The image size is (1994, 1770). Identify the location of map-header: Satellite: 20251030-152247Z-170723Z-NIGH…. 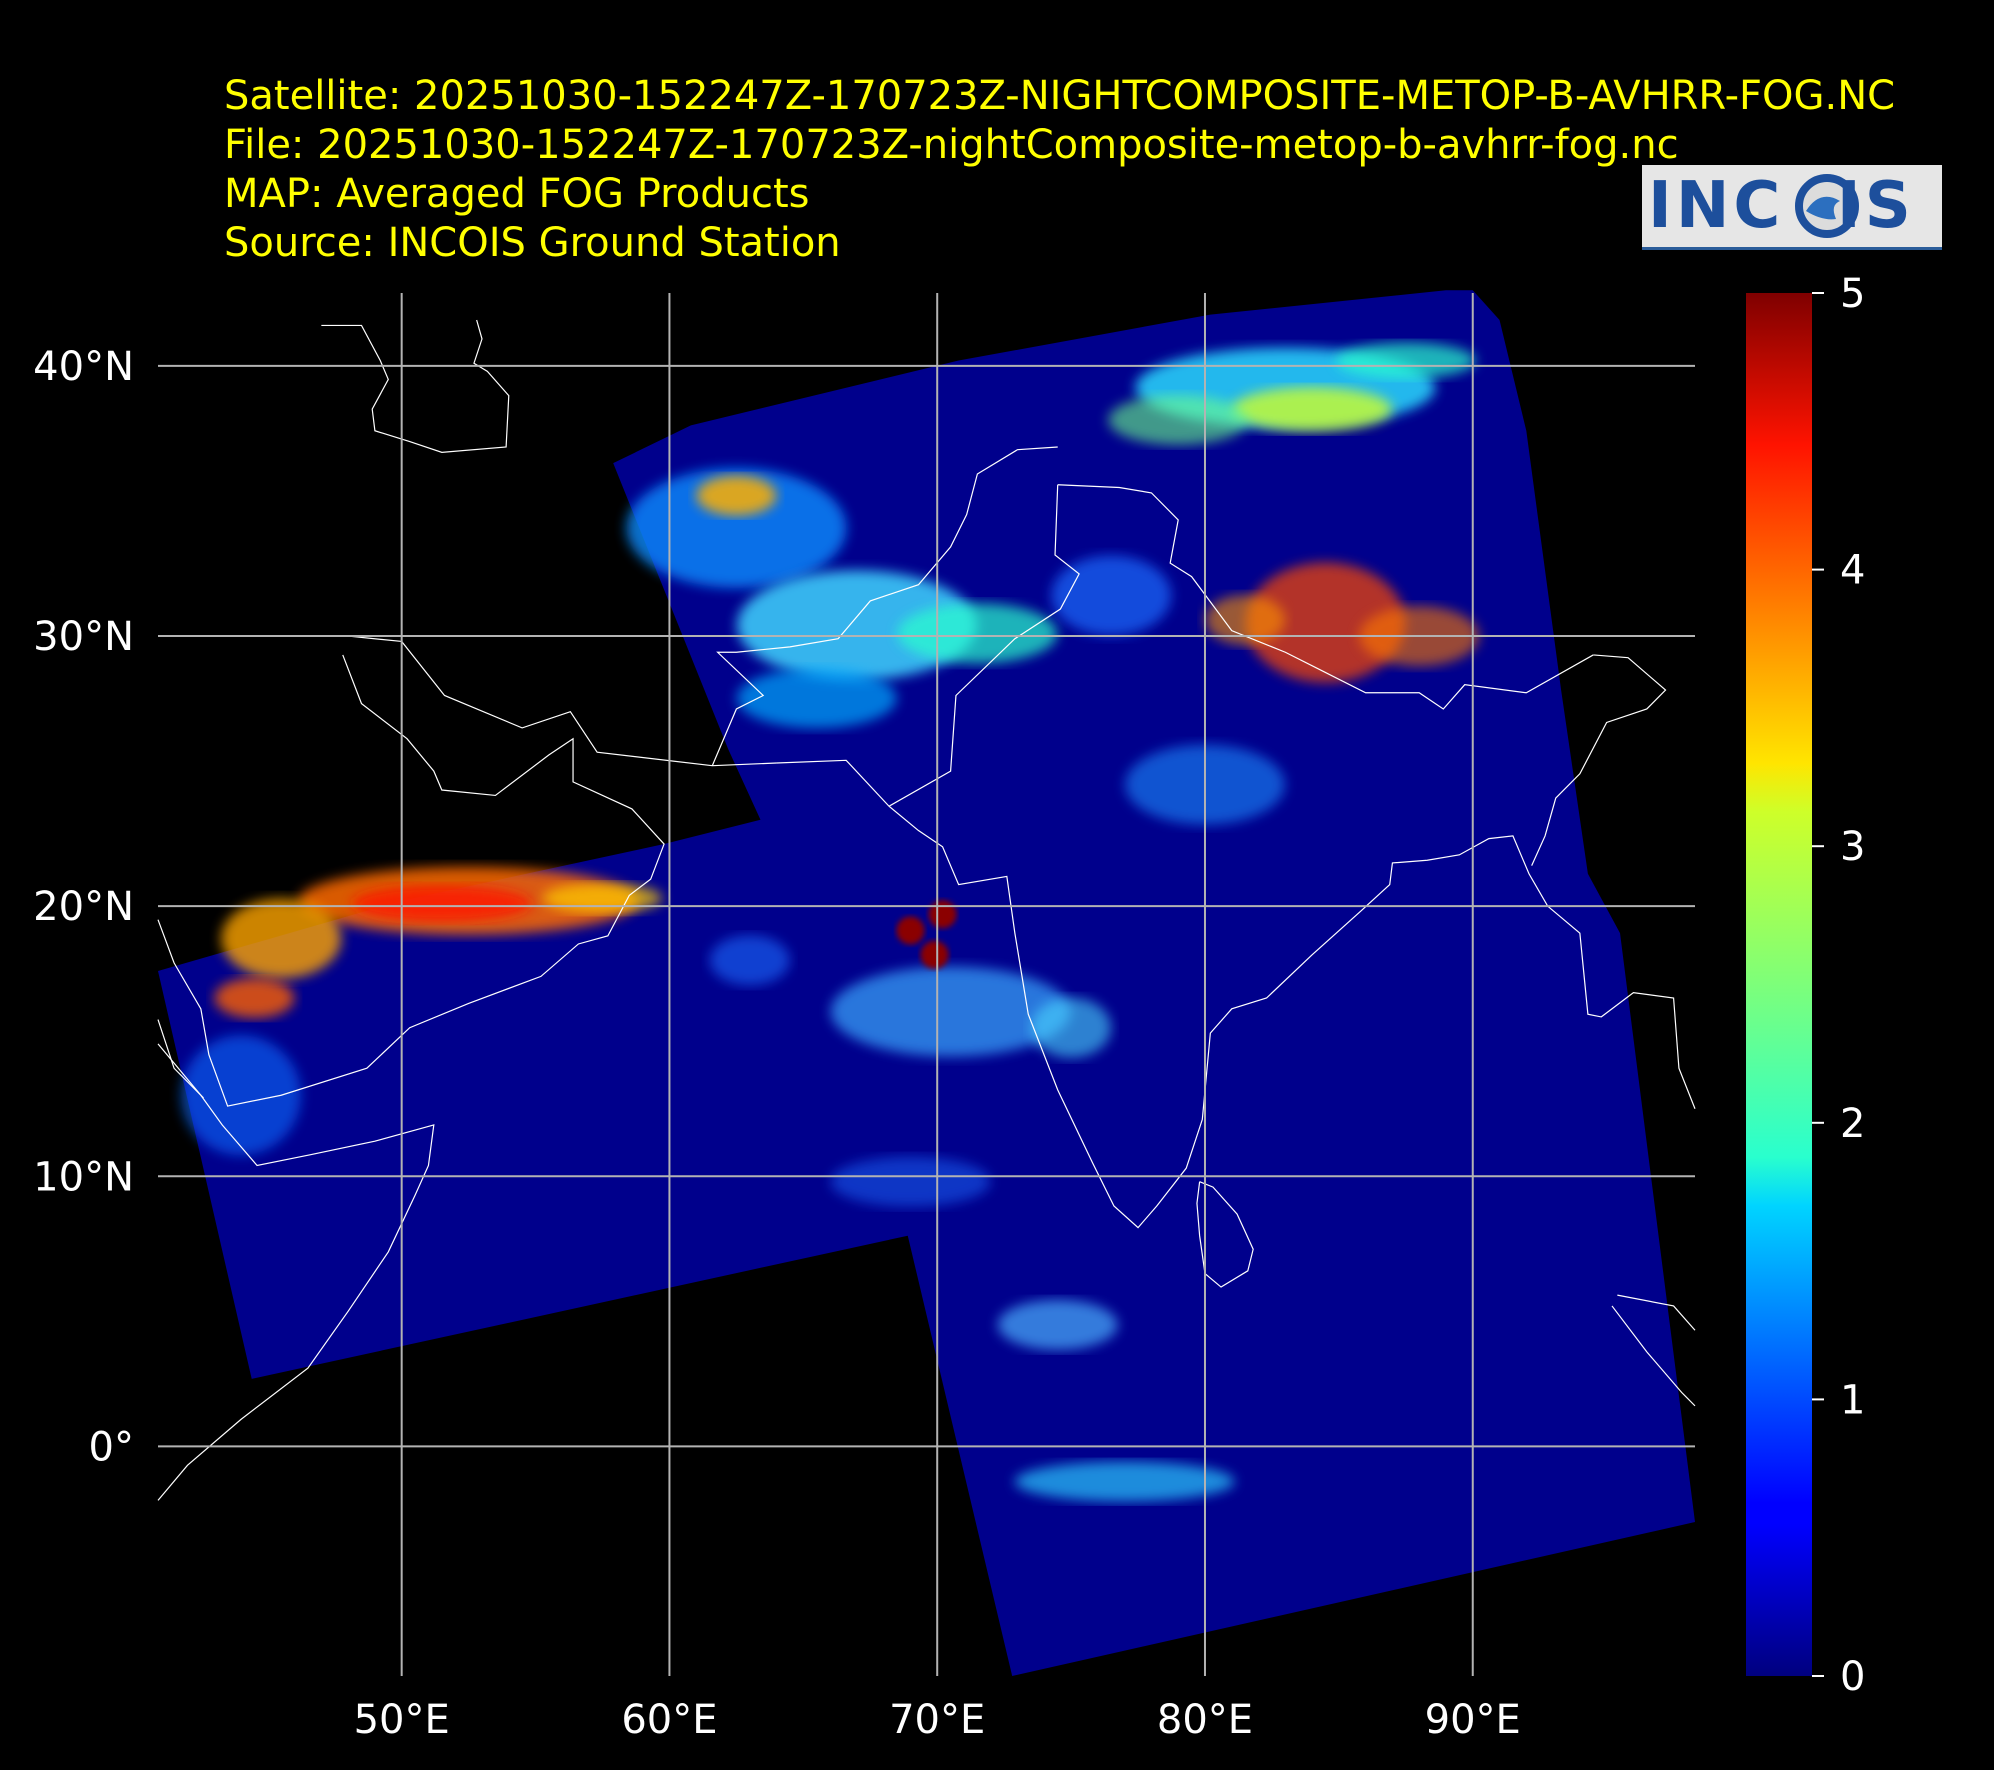
(1059, 170).